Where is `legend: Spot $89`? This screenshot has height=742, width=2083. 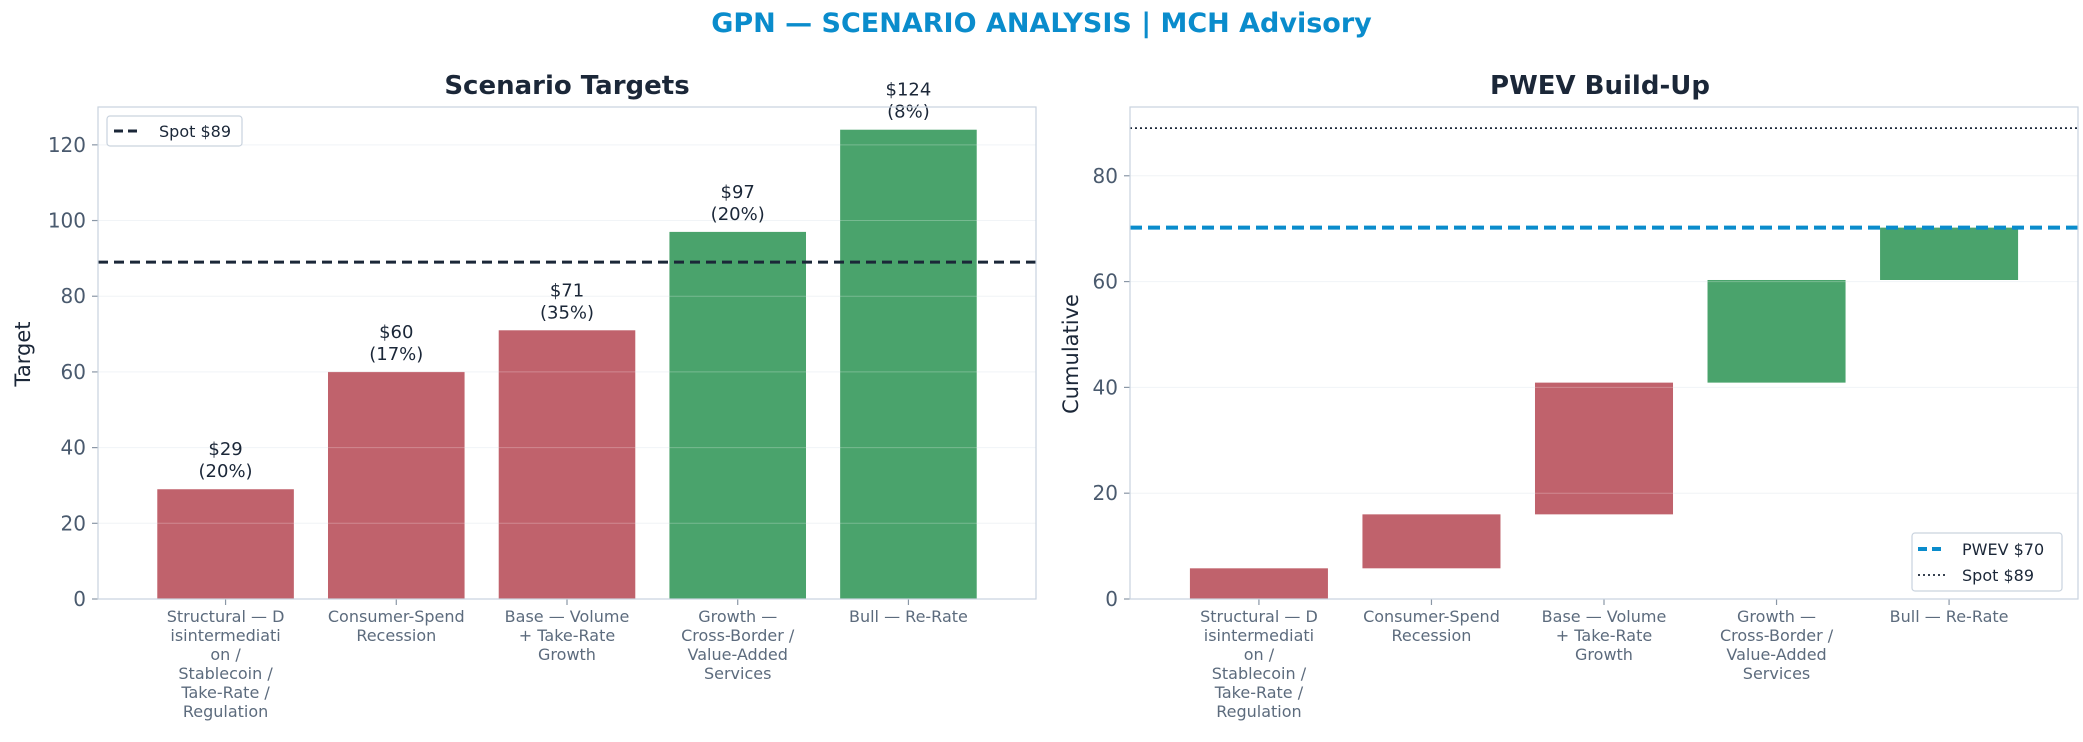 legend: Spot $89 is located at coordinates (174, 131).